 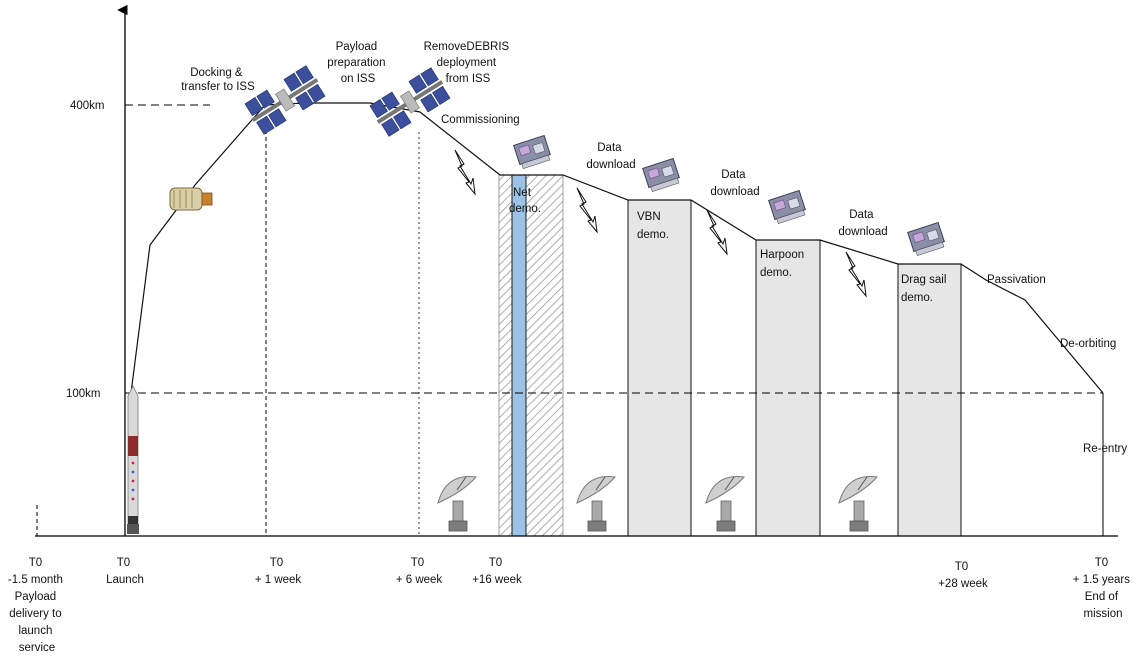 What do you see at coordinates (1088, 344) in the screenshot?
I see `deorbiting-label: De-orbiting` at bounding box center [1088, 344].